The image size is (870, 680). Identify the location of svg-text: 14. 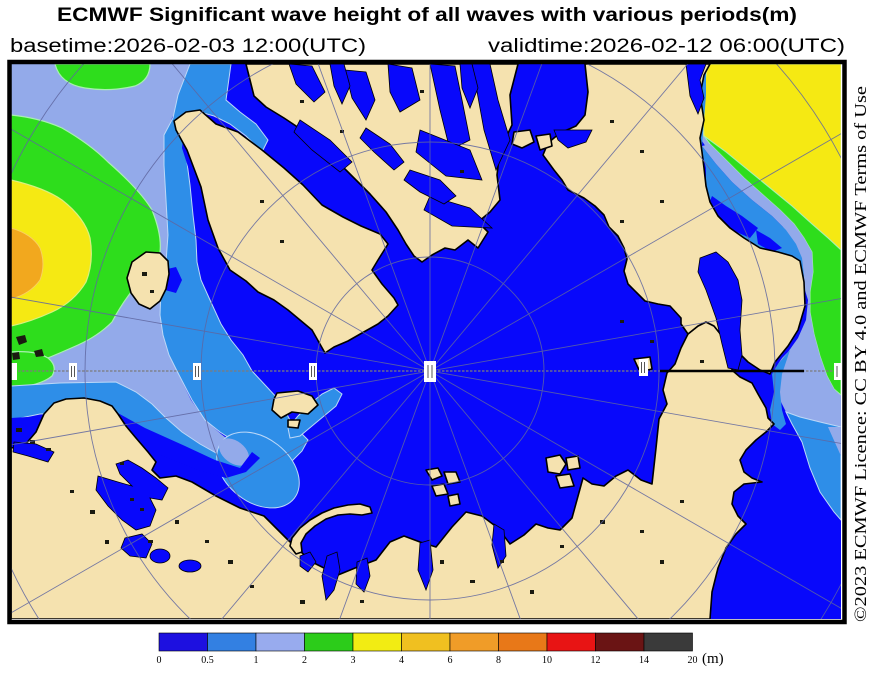
(644, 660).